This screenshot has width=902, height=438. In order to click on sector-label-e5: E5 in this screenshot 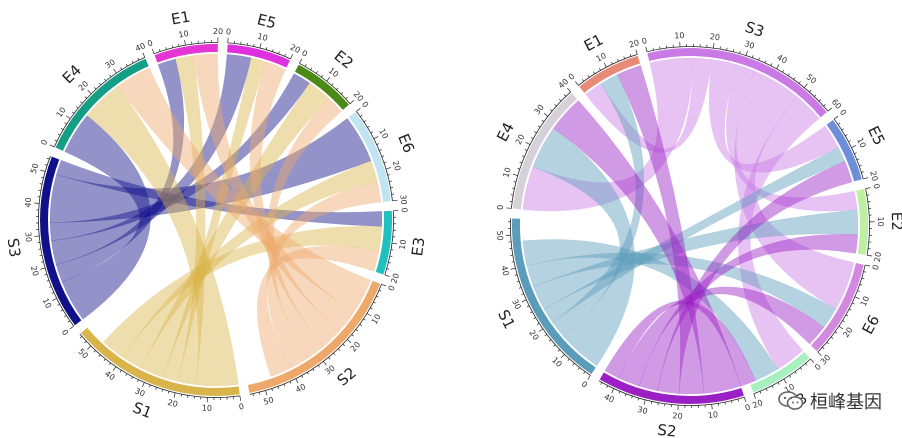, I will do `click(266, 21)`.